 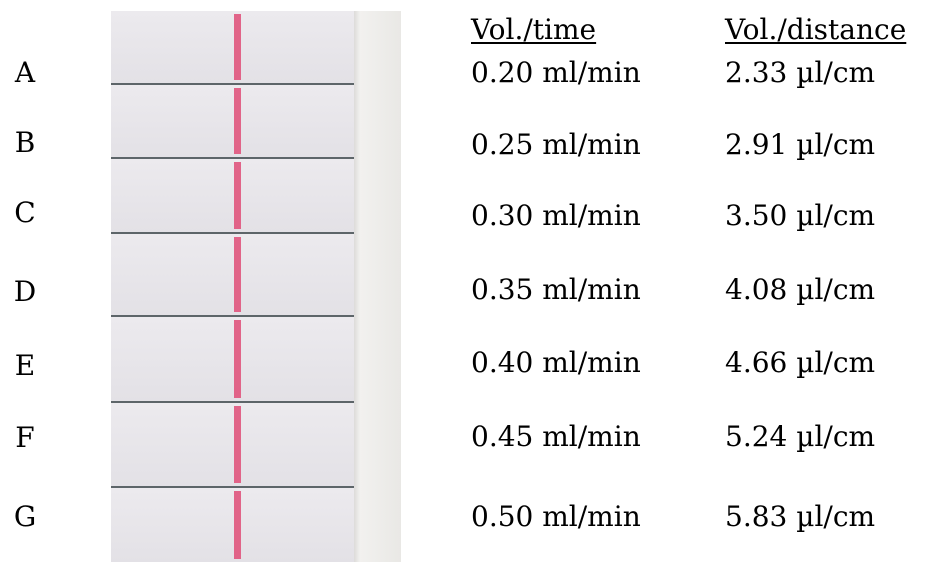 What do you see at coordinates (232, 195) in the screenshot?
I see `test-strip-c` at bounding box center [232, 195].